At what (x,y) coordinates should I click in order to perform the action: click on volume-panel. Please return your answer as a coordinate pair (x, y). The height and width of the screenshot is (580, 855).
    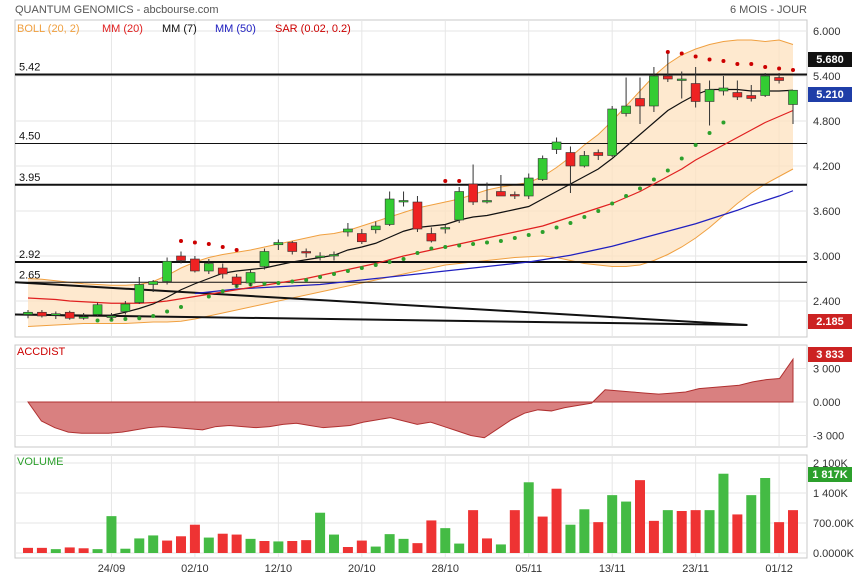
    Looking at the image, I should click on (410, 513).